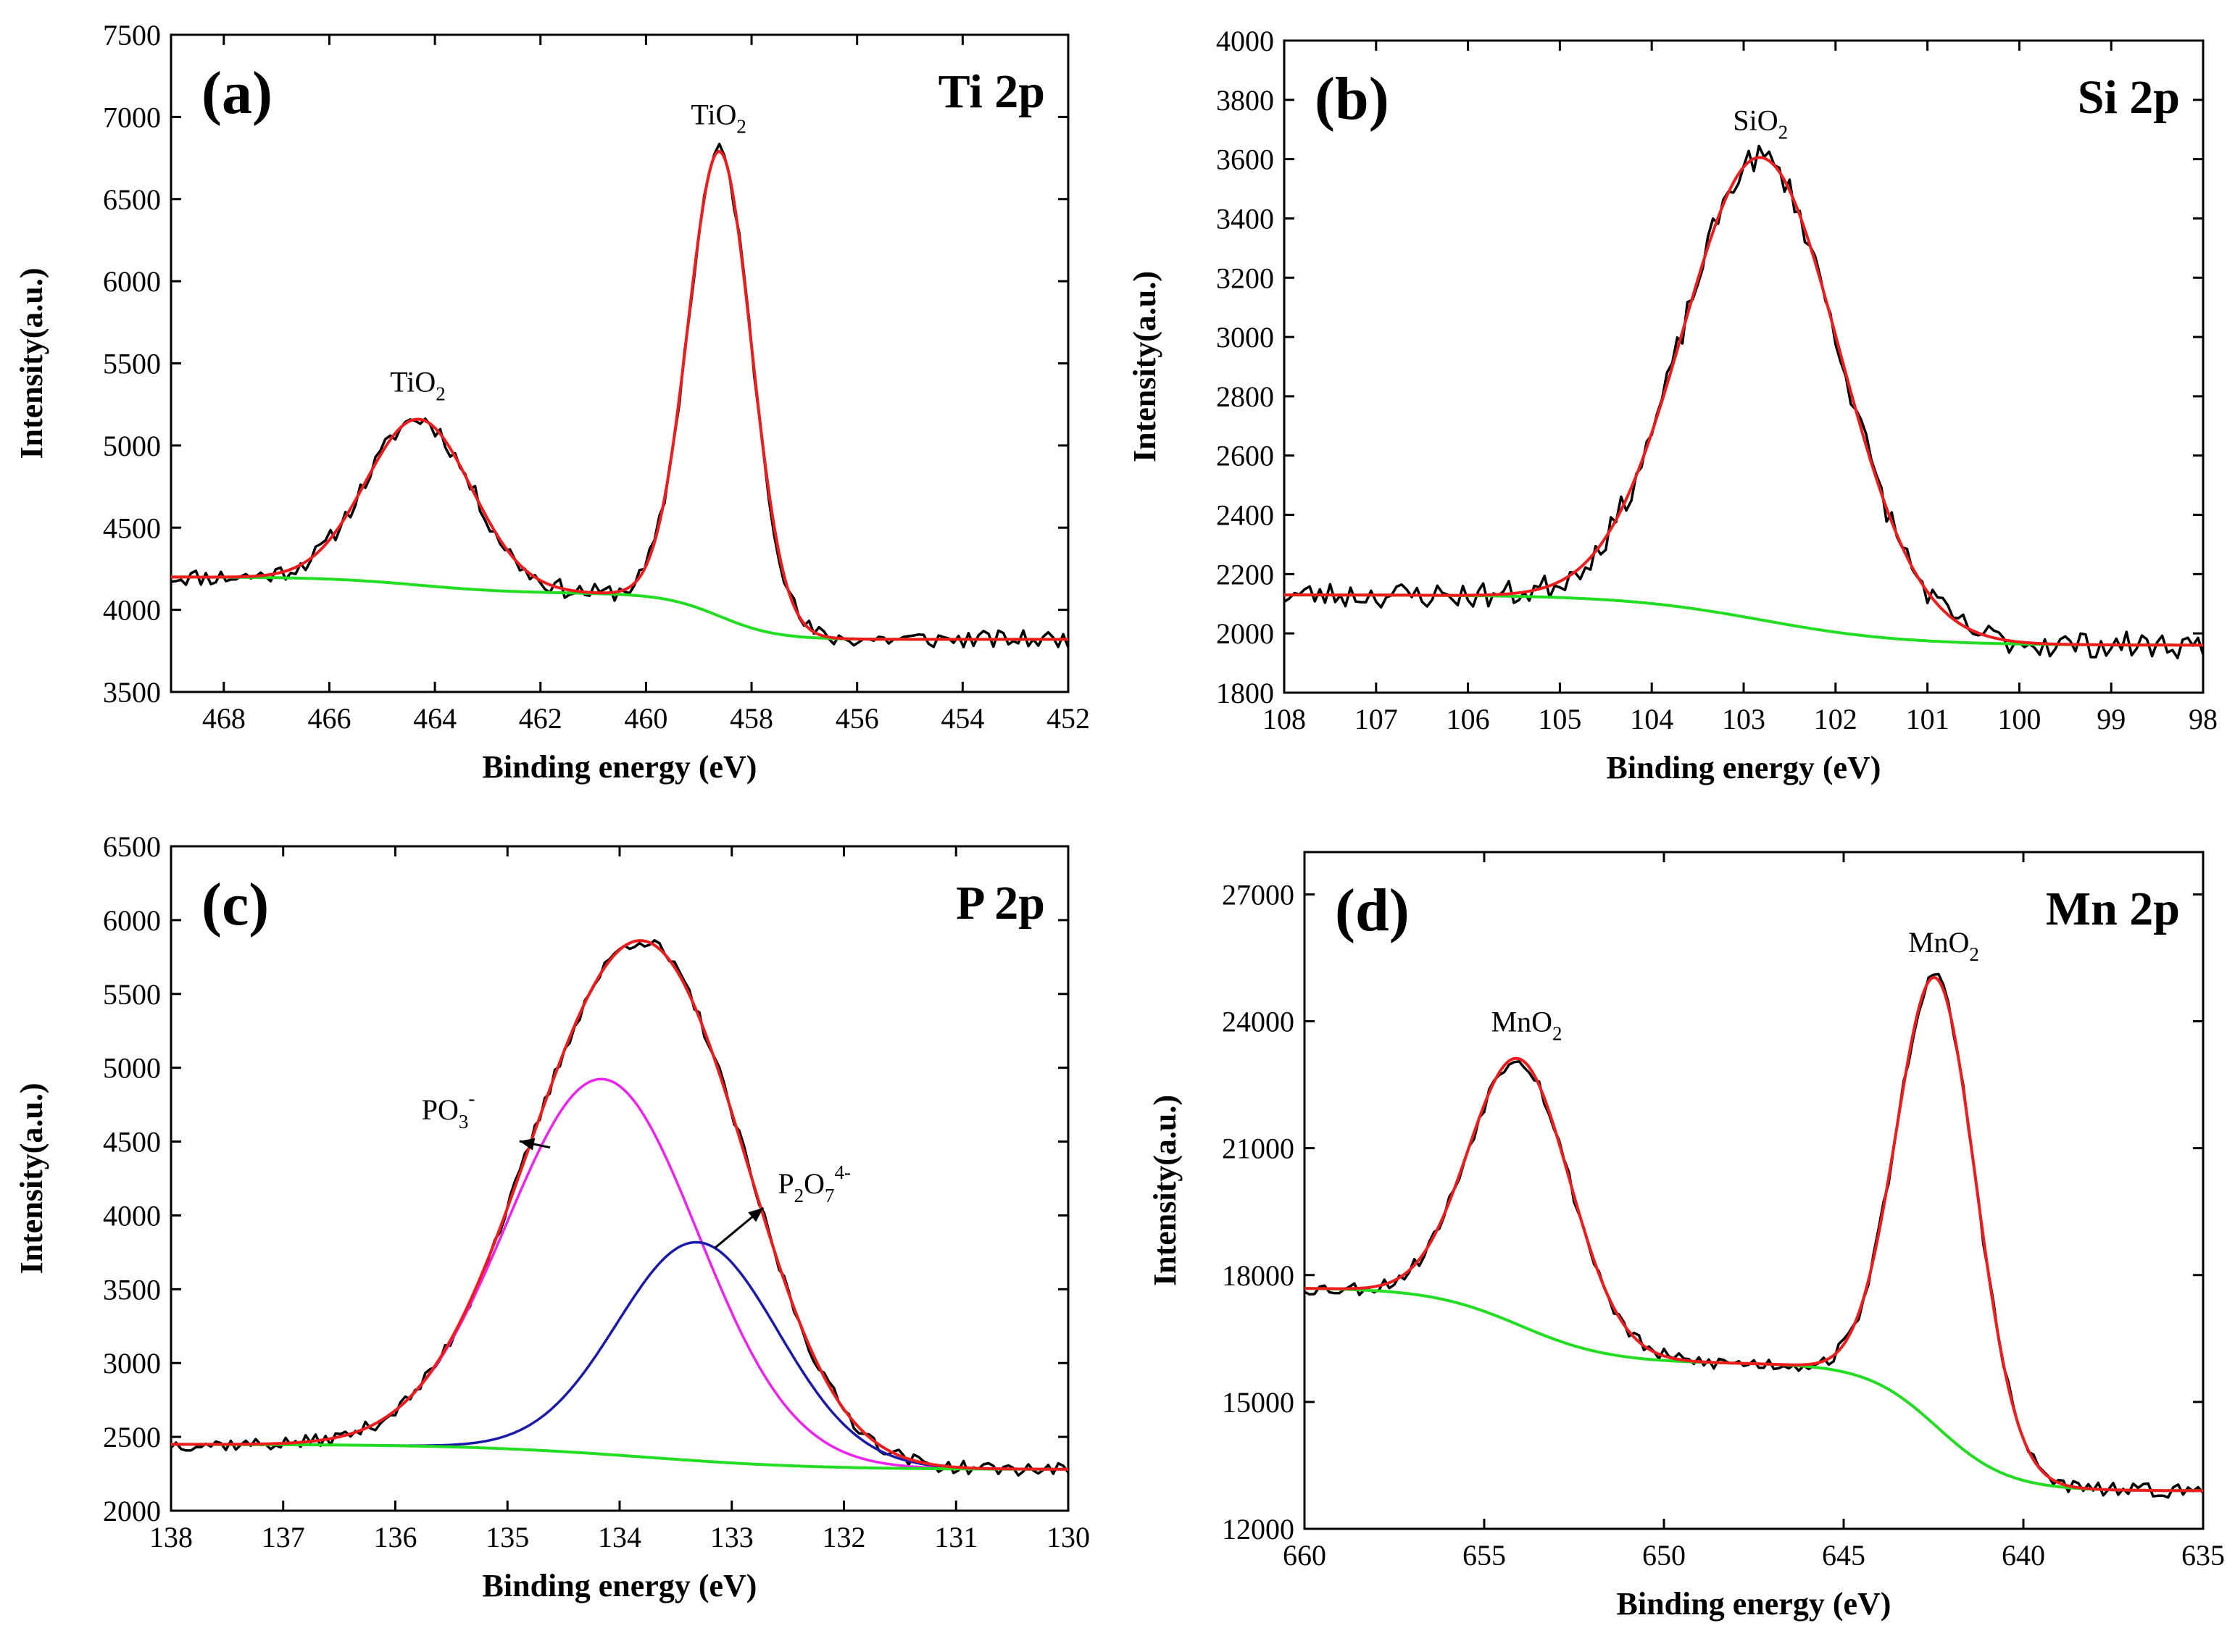  Describe the element at coordinates (1835, 719) in the screenshot. I see `x-tick-label: 102` at that location.